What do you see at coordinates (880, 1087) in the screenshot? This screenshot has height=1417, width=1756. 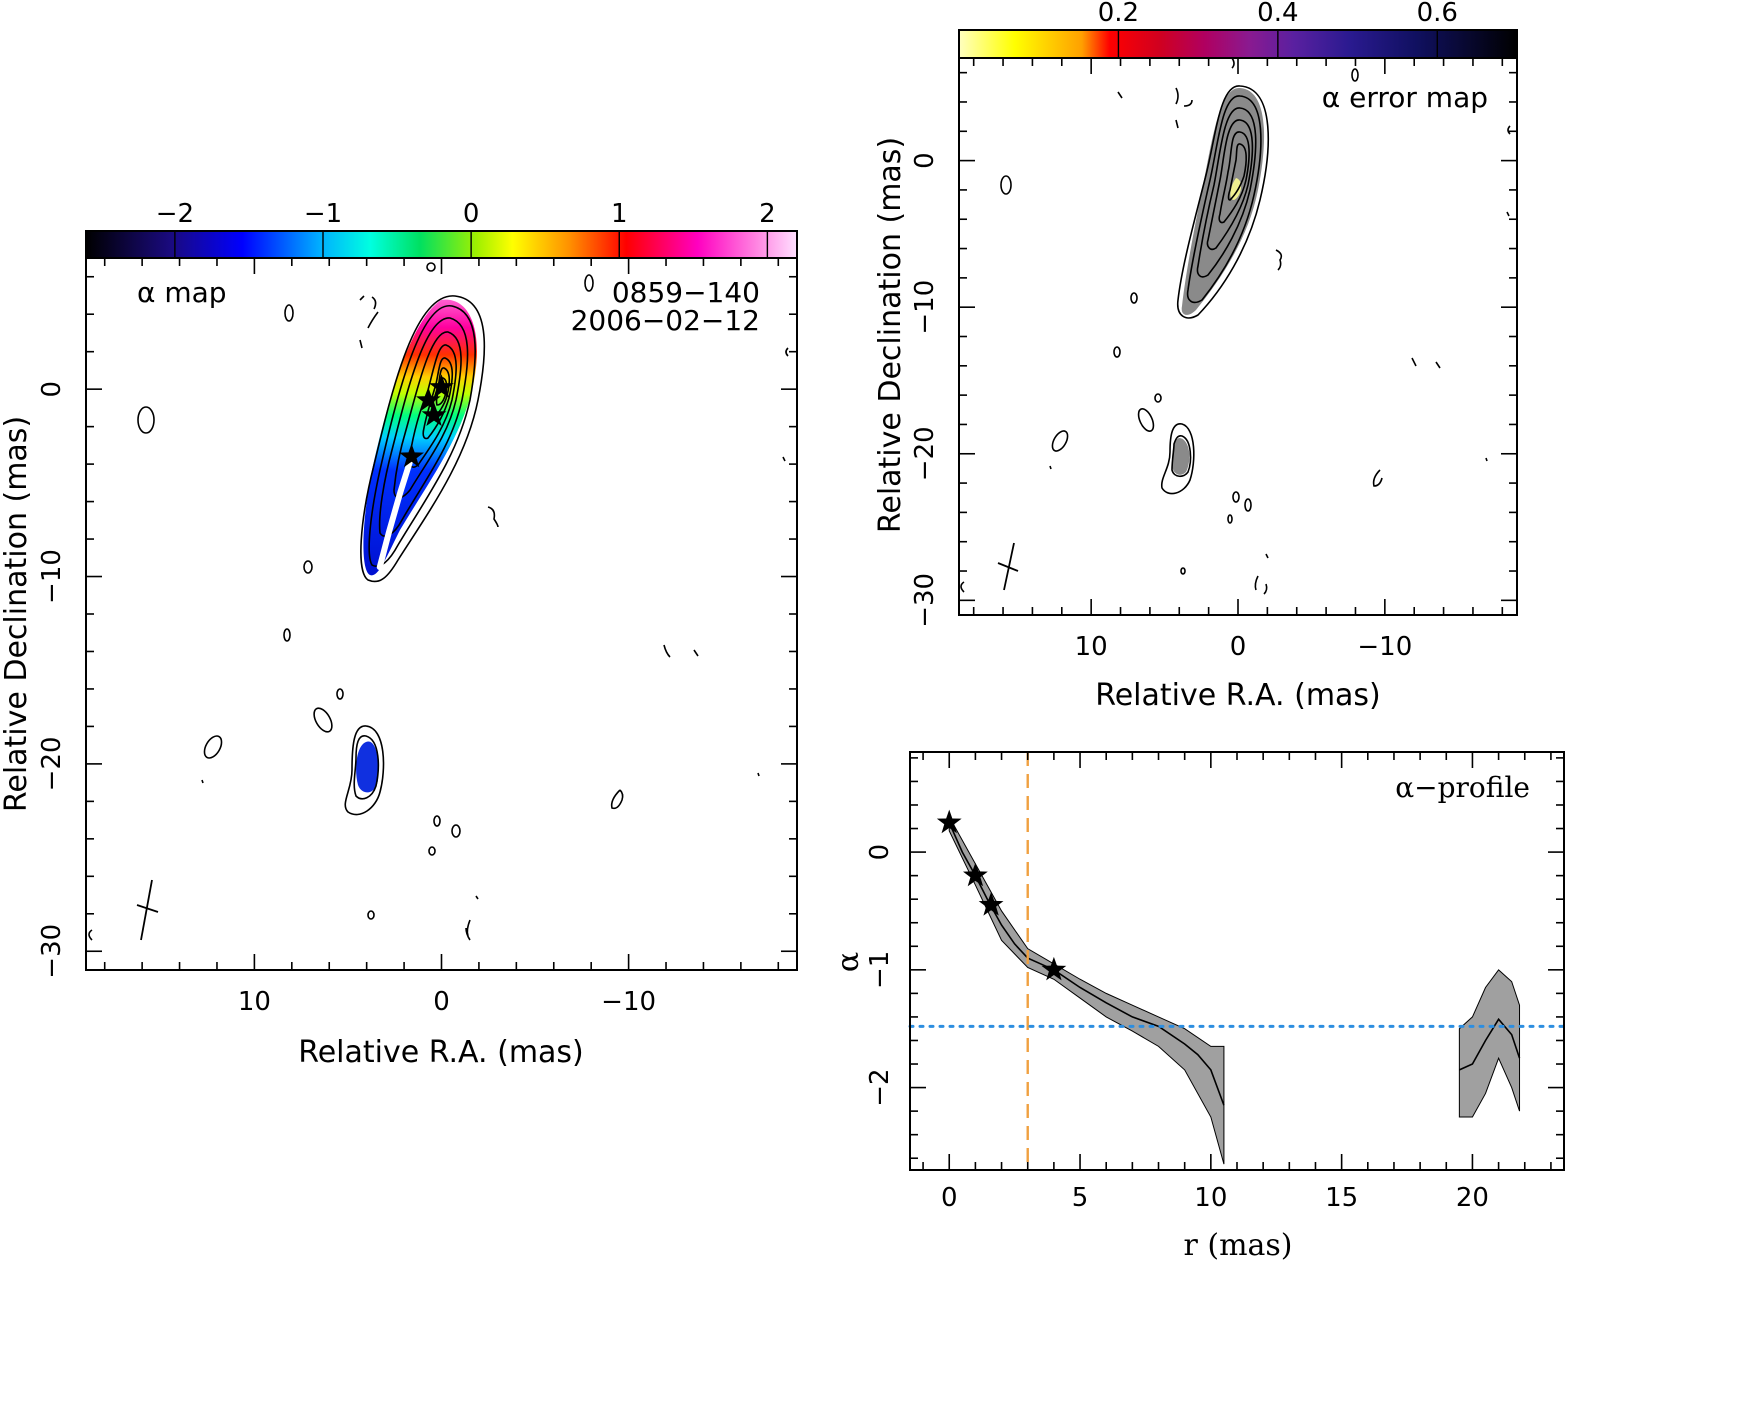 I see `alpha-profile-ytick-label: −2` at bounding box center [880, 1087].